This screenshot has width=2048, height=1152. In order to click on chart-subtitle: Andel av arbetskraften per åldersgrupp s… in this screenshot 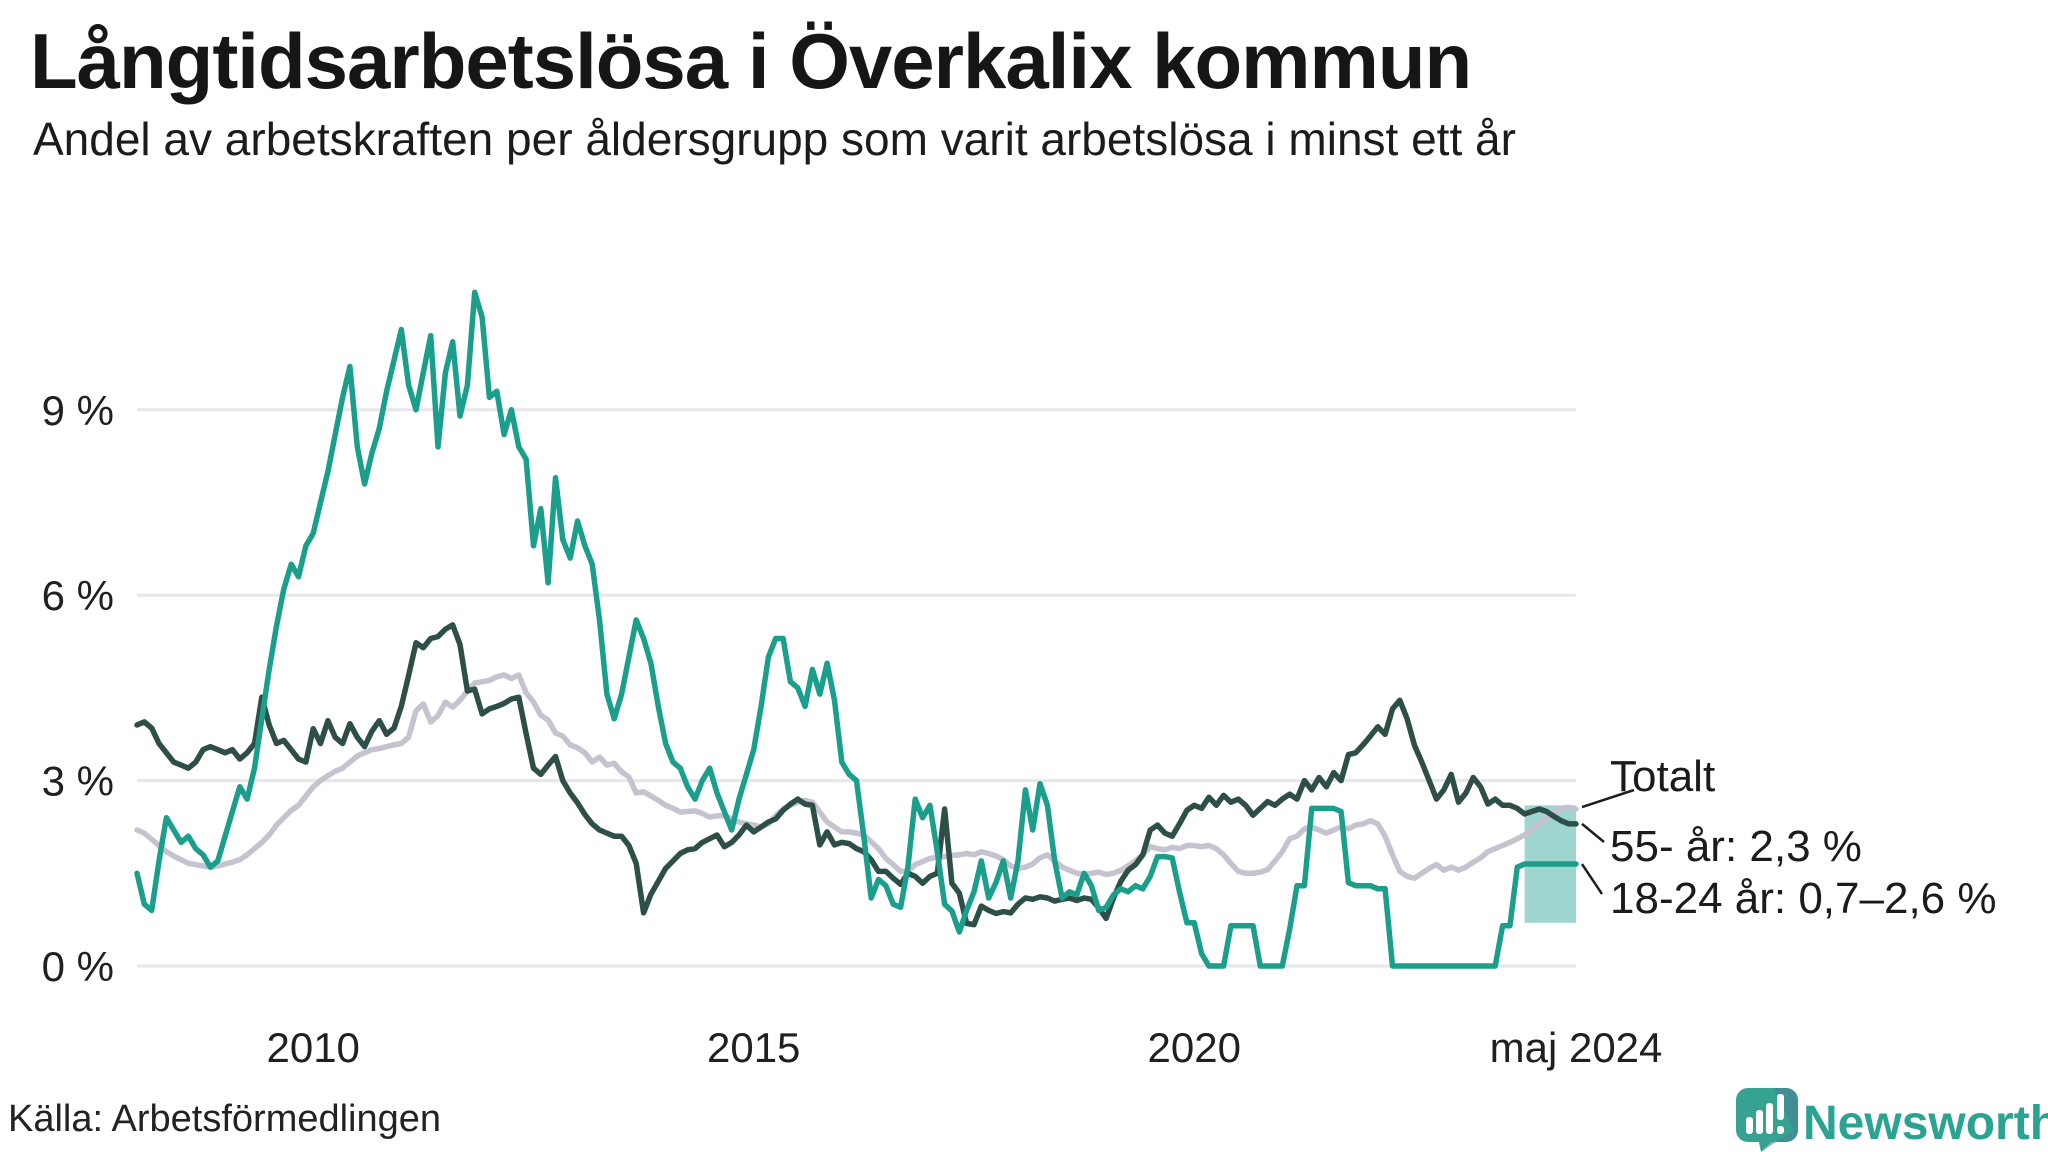, I will do `click(774, 139)`.